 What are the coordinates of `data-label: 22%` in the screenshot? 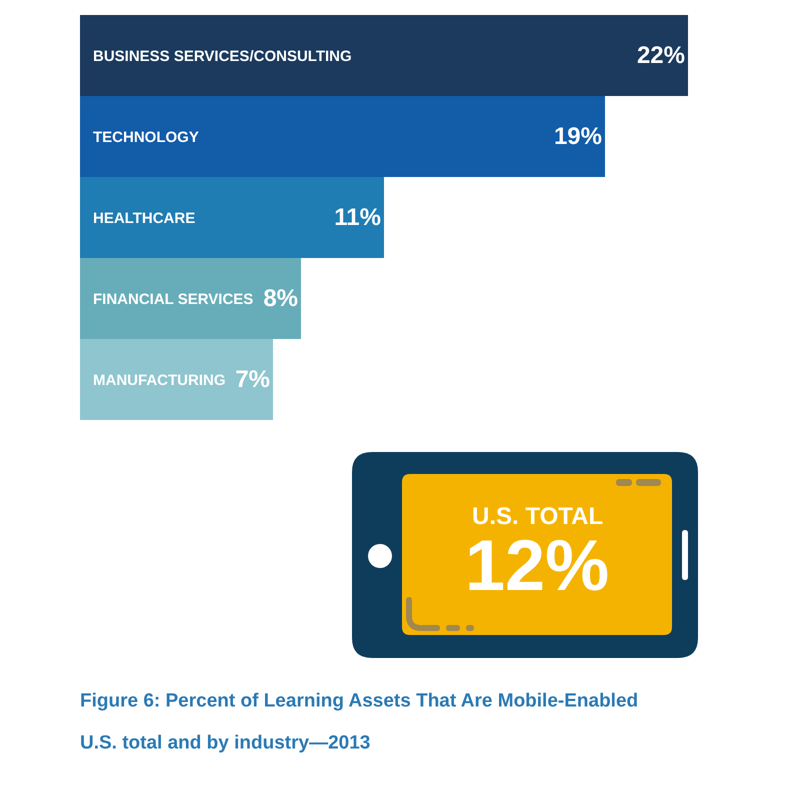 It's located at (660, 55).